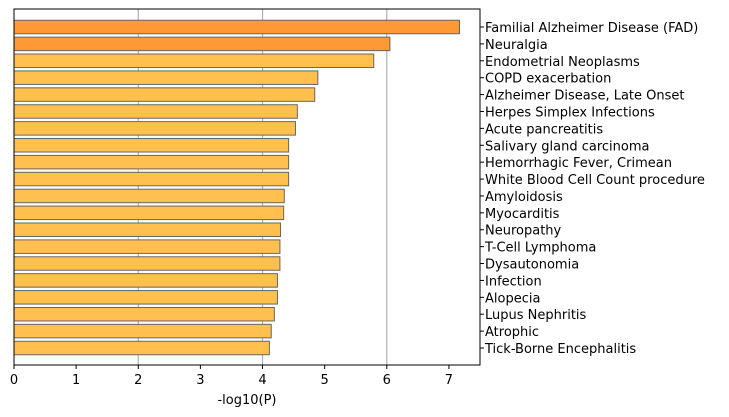  I want to click on category-label-10: White Blood Cell Count procedure, so click(595, 180).